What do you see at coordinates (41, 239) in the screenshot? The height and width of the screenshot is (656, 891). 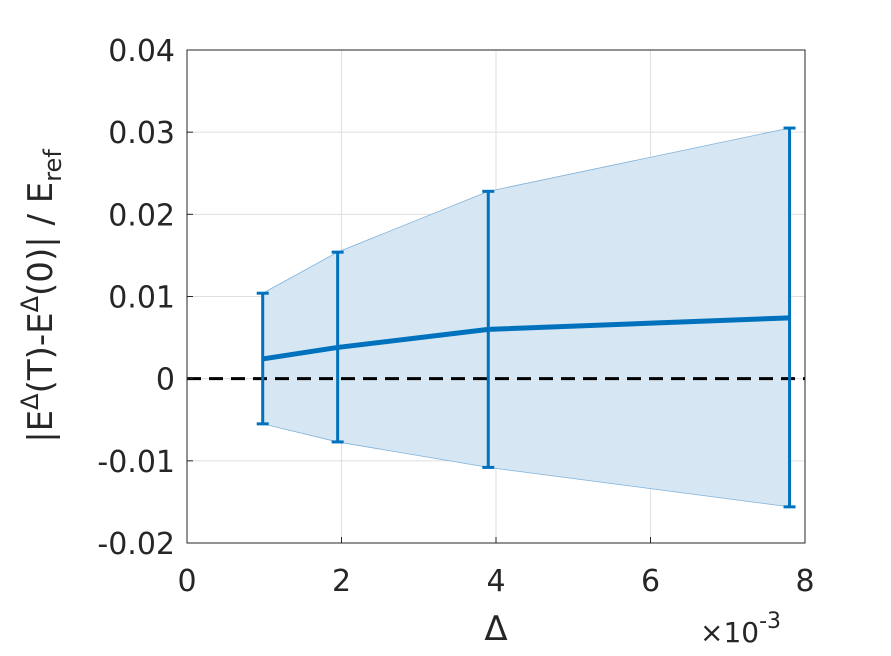 I see `y-label-end: (0)| / E` at bounding box center [41, 239].